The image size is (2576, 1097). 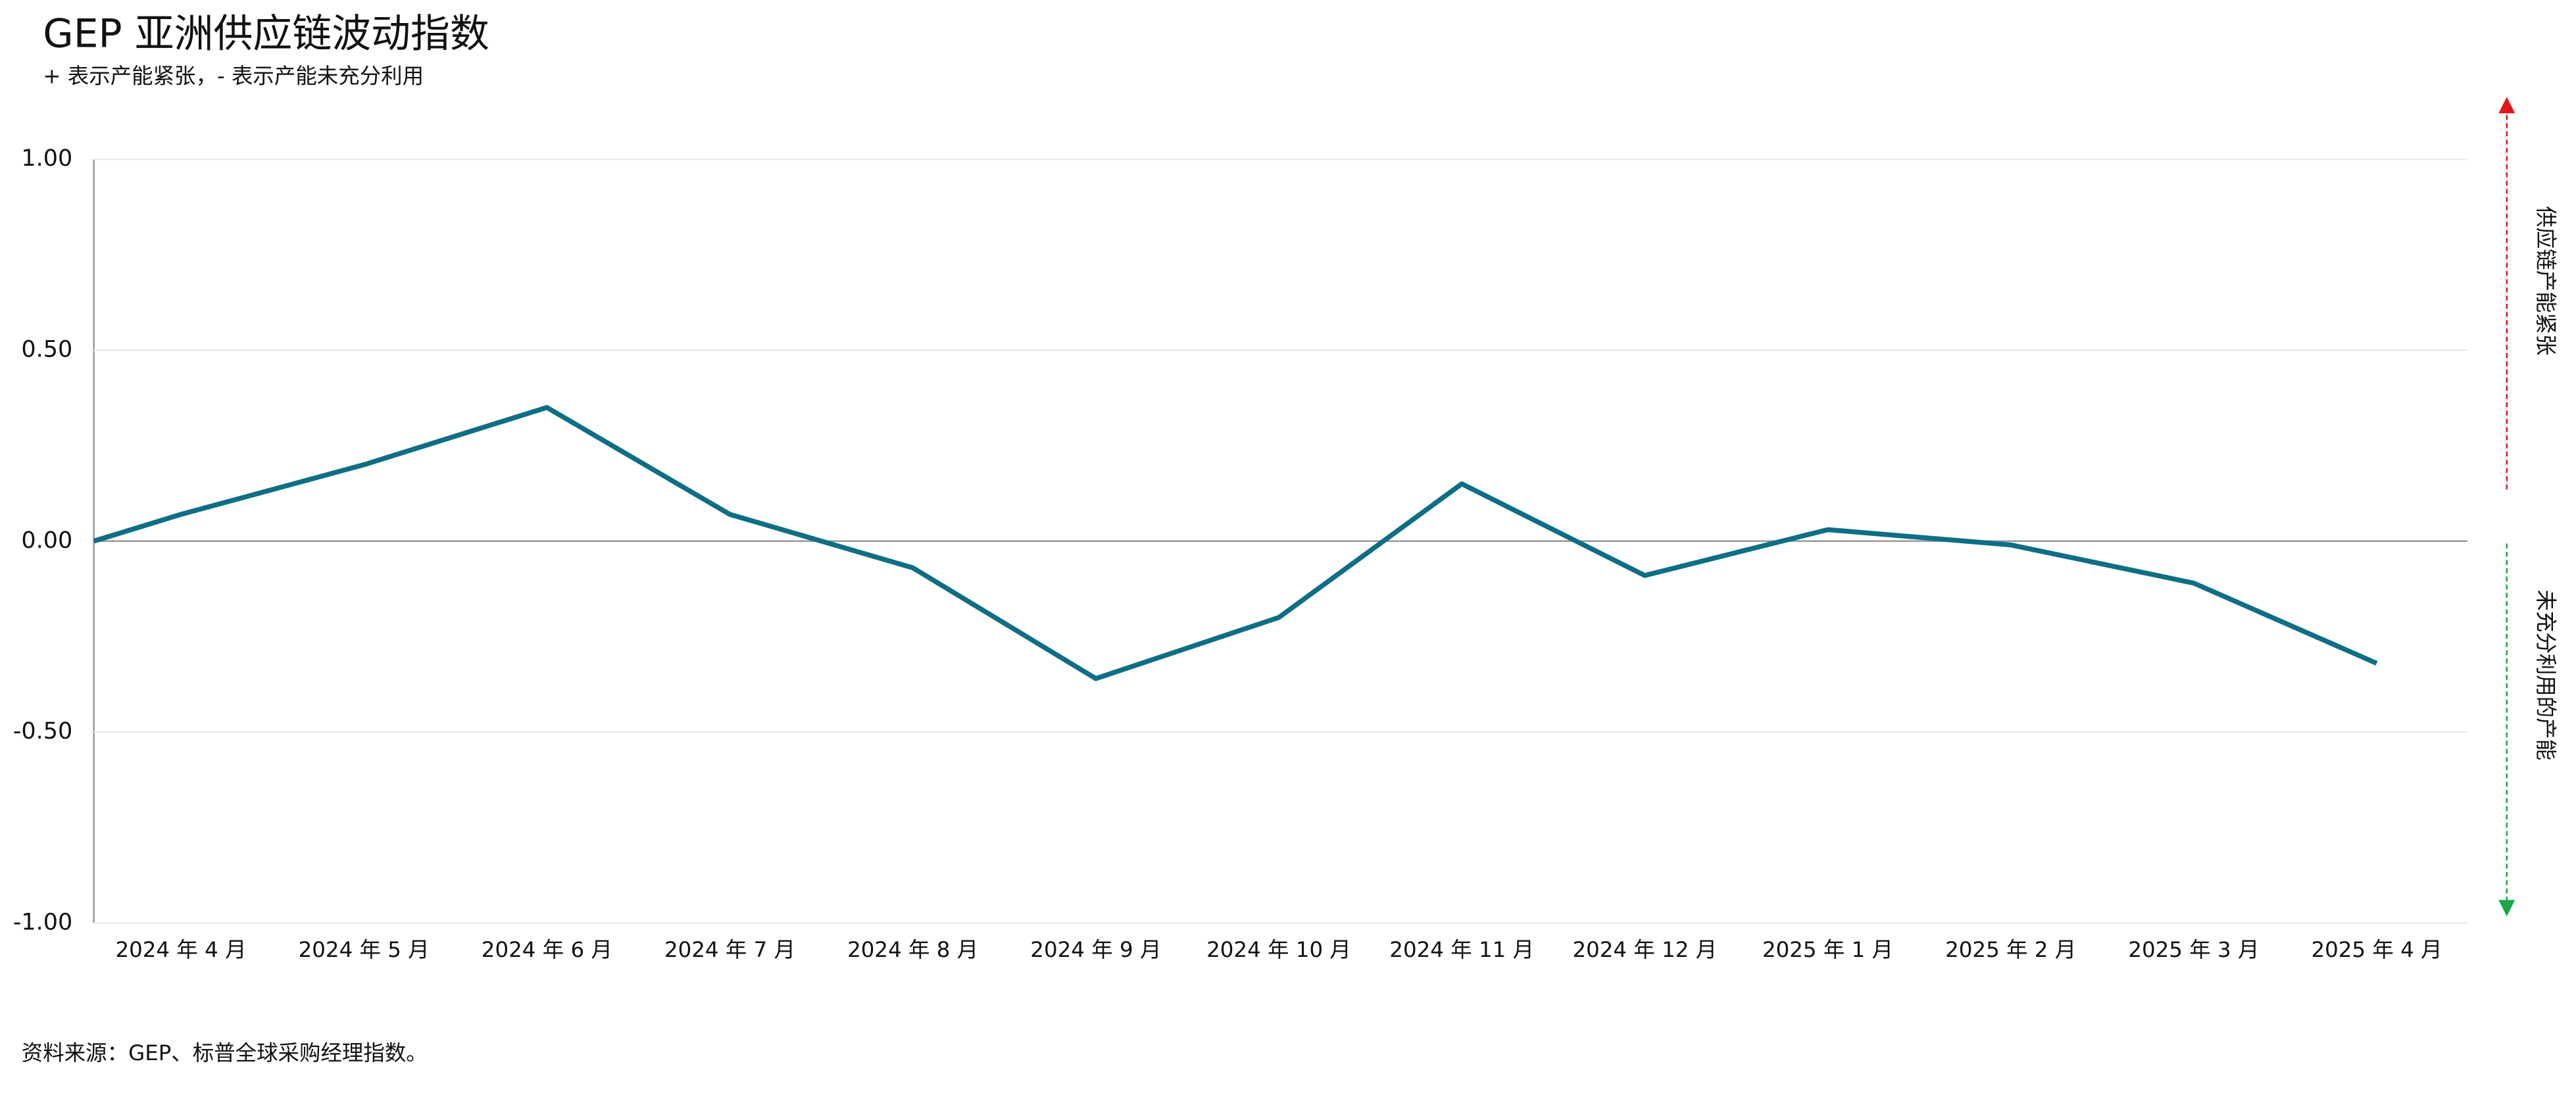 What do you see at coordinates (2545, 280) in the screenshot?
I see `annotation: 供应链产能紧张` at bounding box center [2545, 280].